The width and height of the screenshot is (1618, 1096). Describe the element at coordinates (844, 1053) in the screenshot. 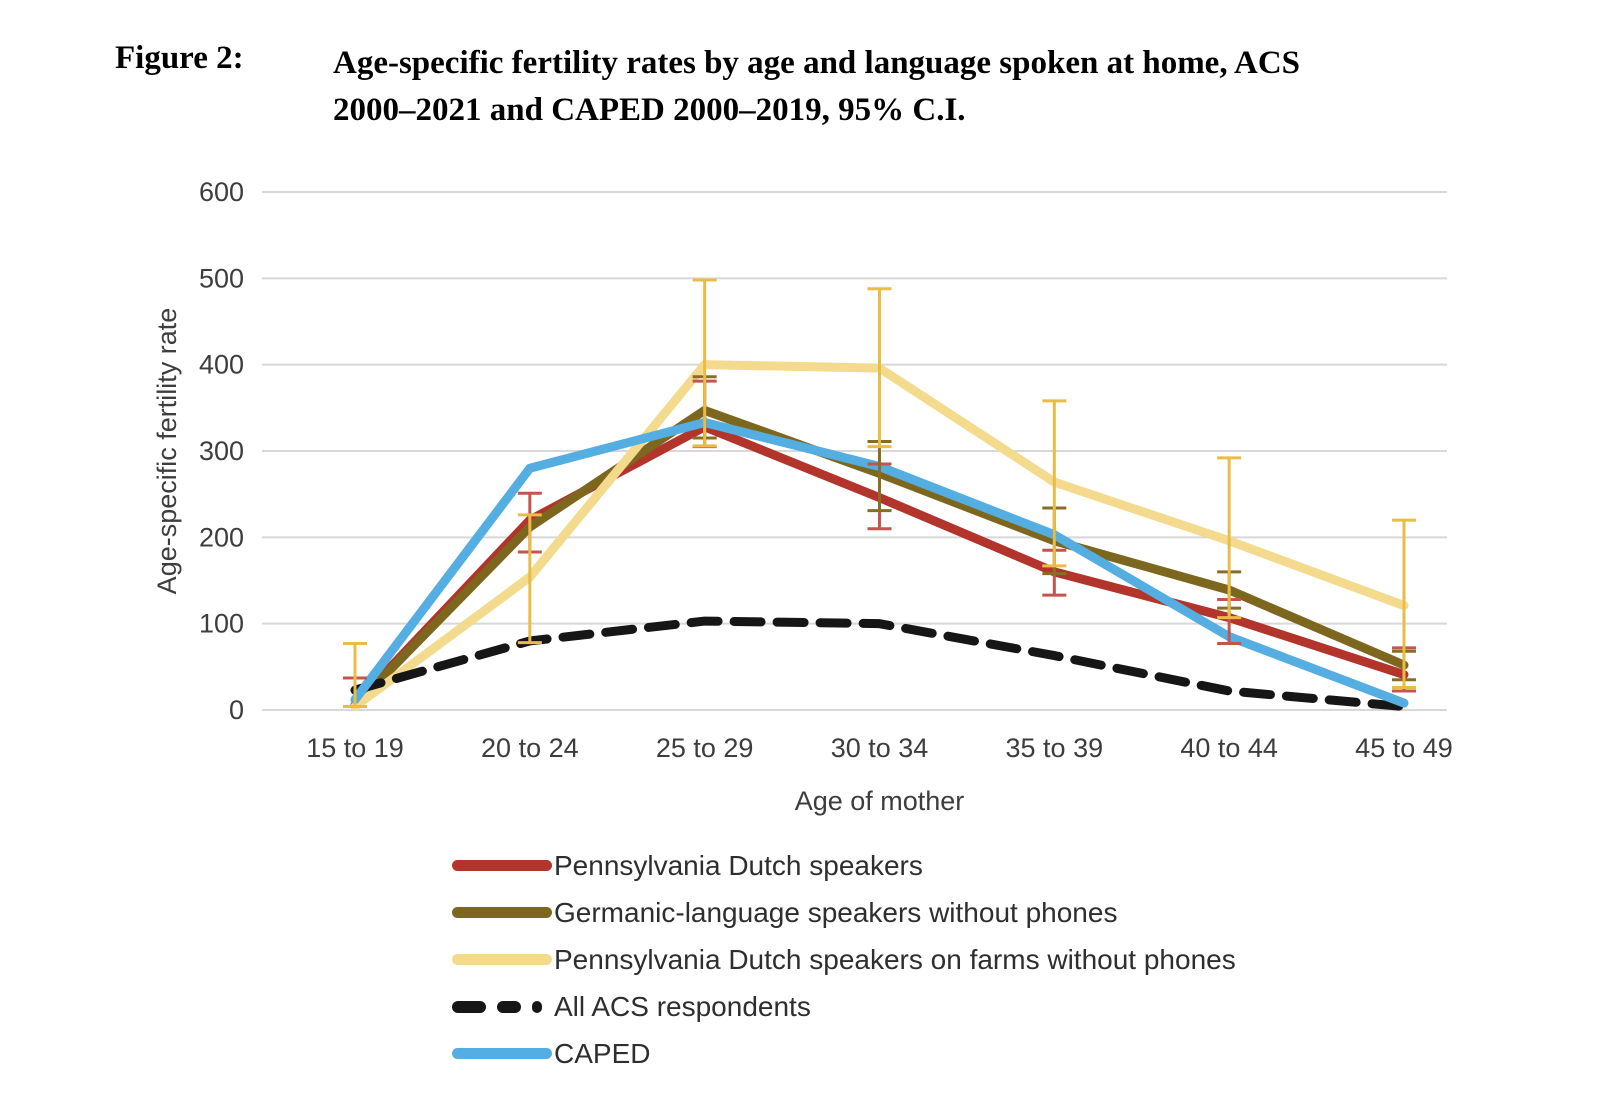

I see `legend-item-4: CAPED` at that location.